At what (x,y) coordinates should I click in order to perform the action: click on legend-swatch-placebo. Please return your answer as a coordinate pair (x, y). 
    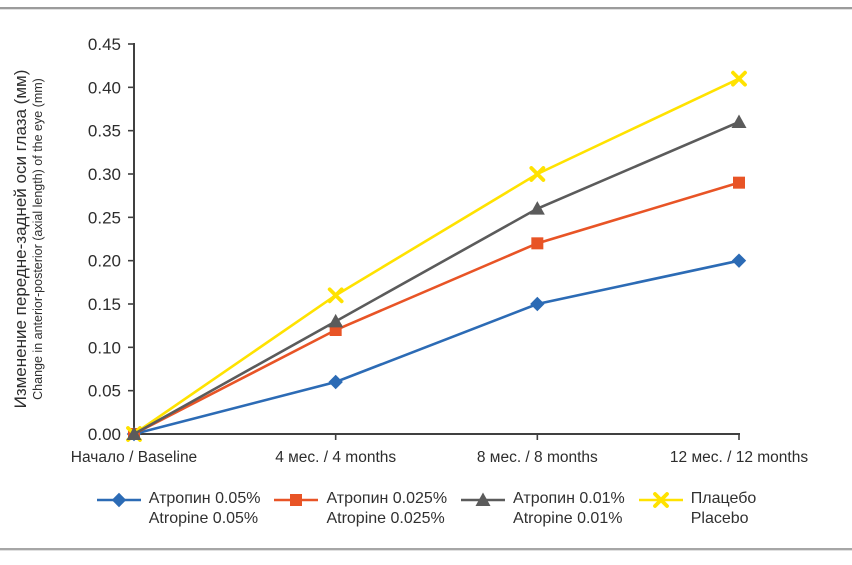
    Looking at the image, I should click on (660, 500).